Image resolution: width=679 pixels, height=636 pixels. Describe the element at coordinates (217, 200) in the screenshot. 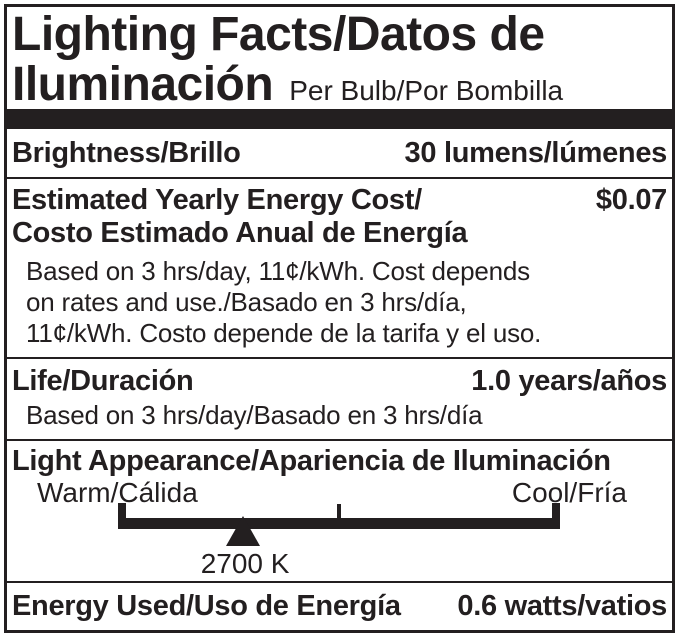

I see `energy-cost-label-line1: Estimated Yearly Energy Cost/` at that location.